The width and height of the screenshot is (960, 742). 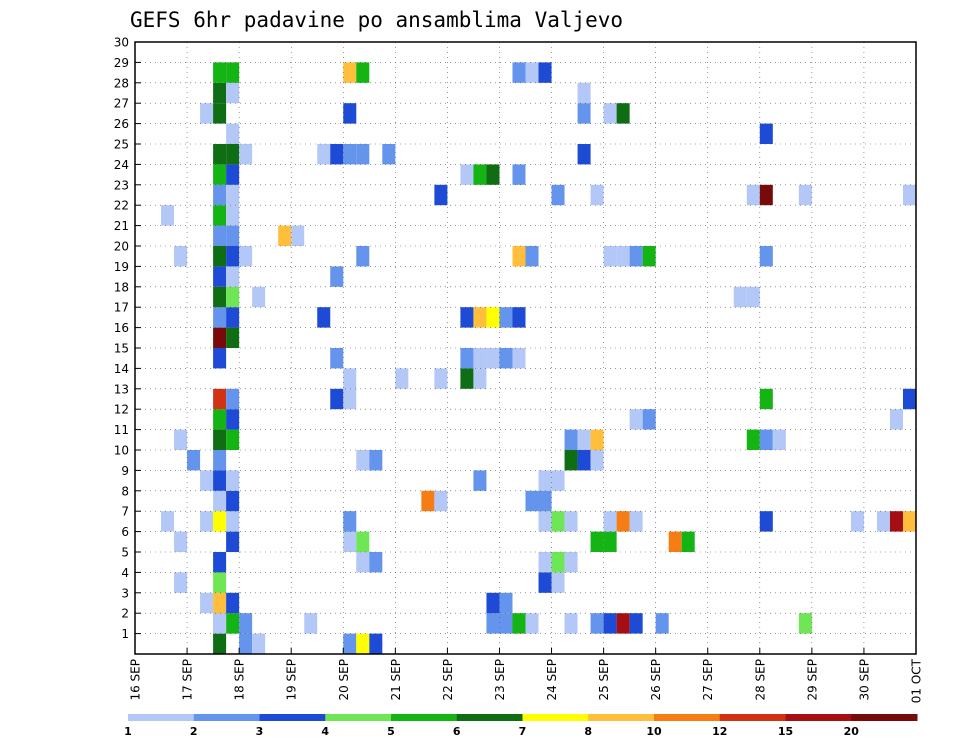 What do you see at coordinates (500, 680) in the screenshot?
I see `x-tick-label: 23 SEP` at bounding box center [500, 680].